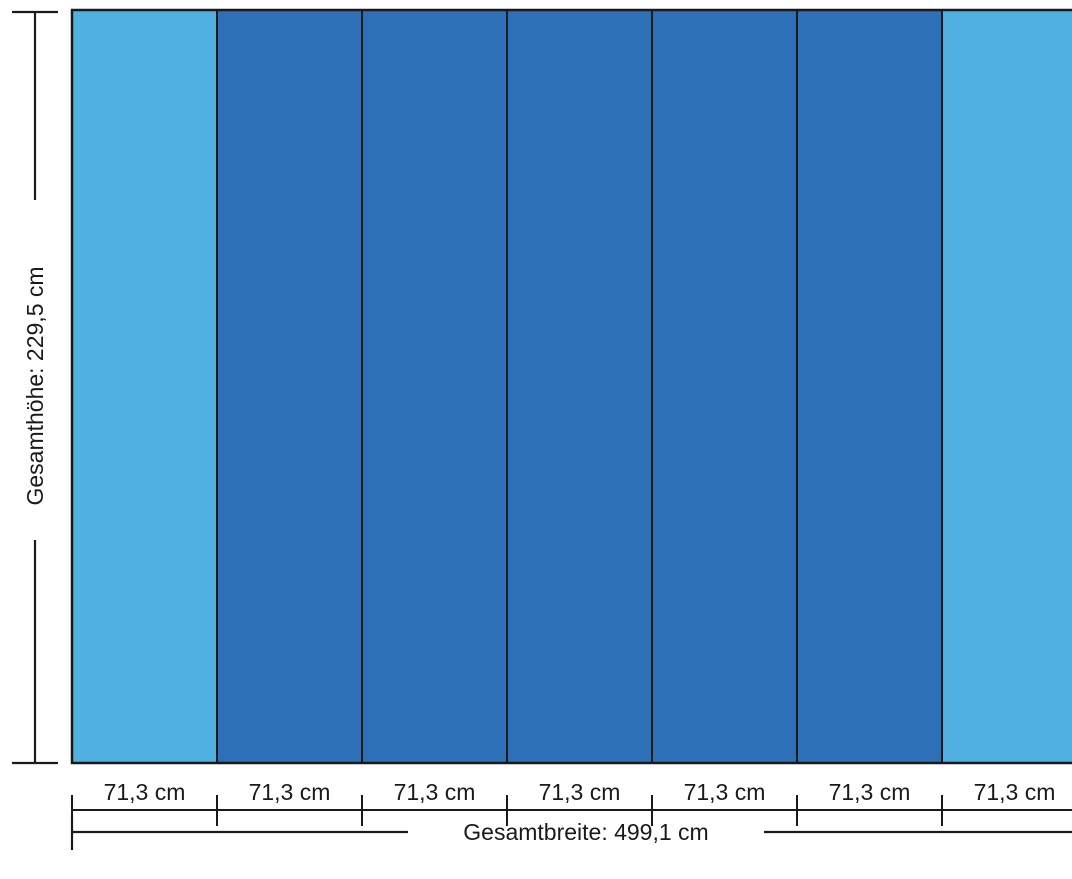  I want to click on panel-width-label-1: 71,3 cm, so click(145, 792).